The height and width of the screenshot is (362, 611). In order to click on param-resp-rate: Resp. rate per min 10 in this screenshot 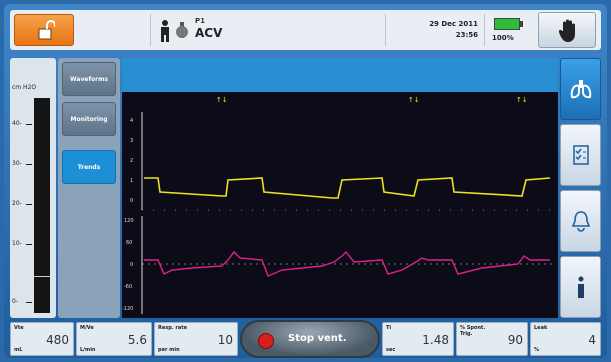, I will do `click(196, 339)`.